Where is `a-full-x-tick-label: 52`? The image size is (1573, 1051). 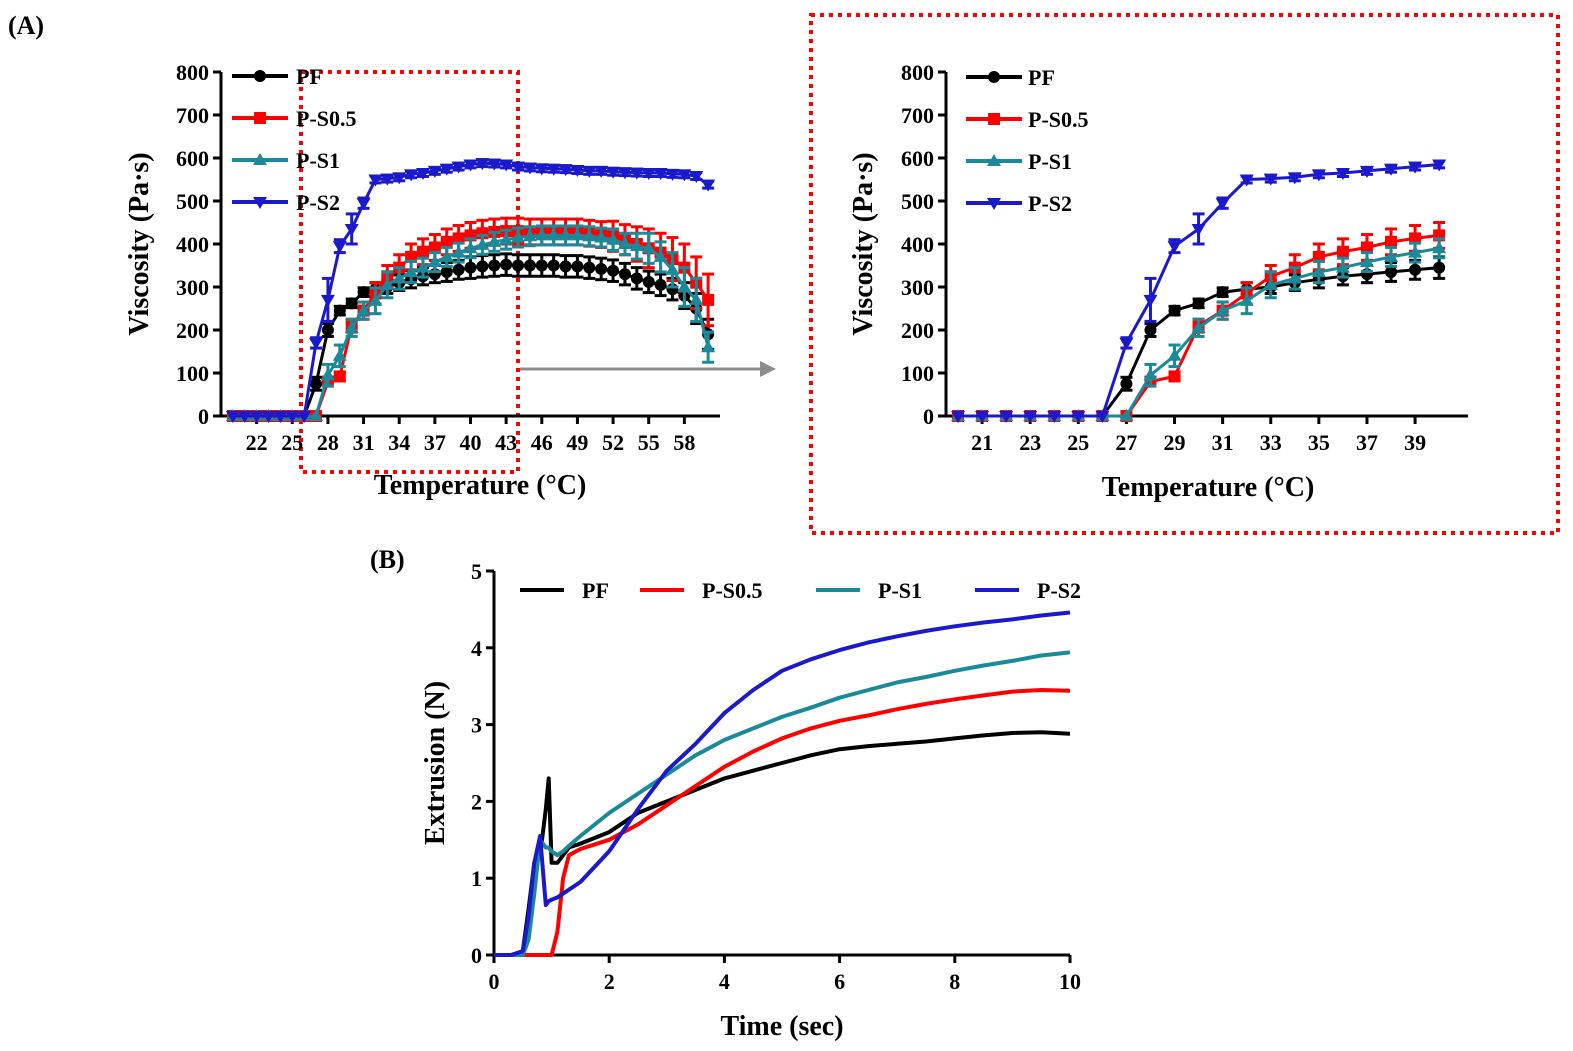
a-full-x-tick-label: 52 is located at coordinates (613, 442).